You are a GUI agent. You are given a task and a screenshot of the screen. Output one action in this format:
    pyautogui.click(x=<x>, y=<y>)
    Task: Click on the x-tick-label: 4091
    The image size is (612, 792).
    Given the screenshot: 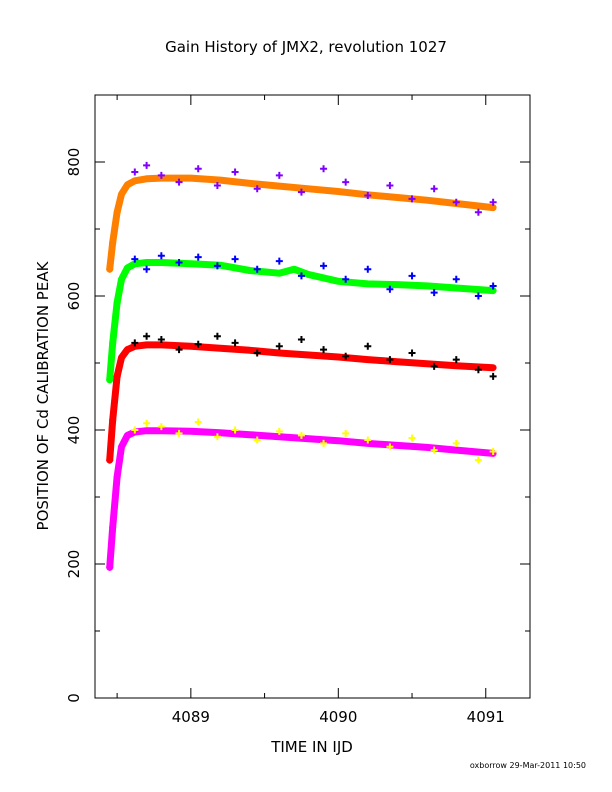 What is the action you would take?
    pyautogui.click(x=486, y=717)
    